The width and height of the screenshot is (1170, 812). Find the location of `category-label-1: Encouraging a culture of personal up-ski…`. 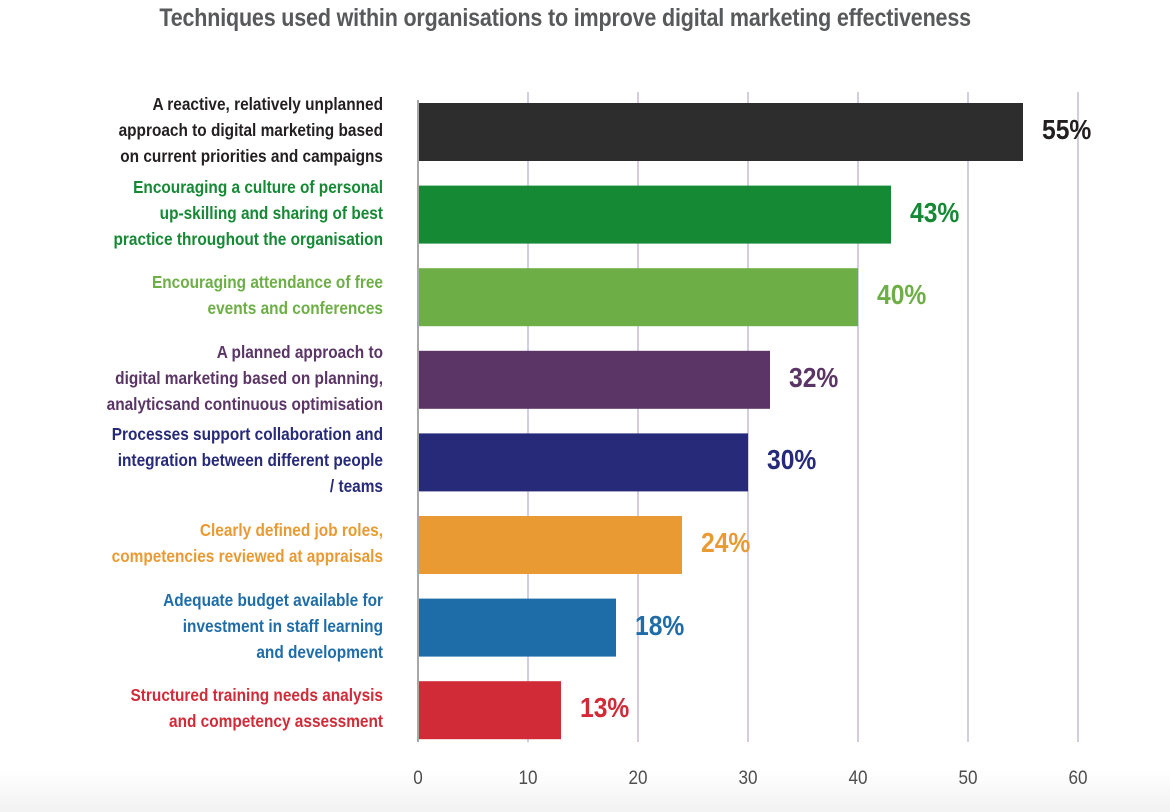

category-label-1: Encouraging a culture of personal up-ski… is located at coordinates (248, 212).